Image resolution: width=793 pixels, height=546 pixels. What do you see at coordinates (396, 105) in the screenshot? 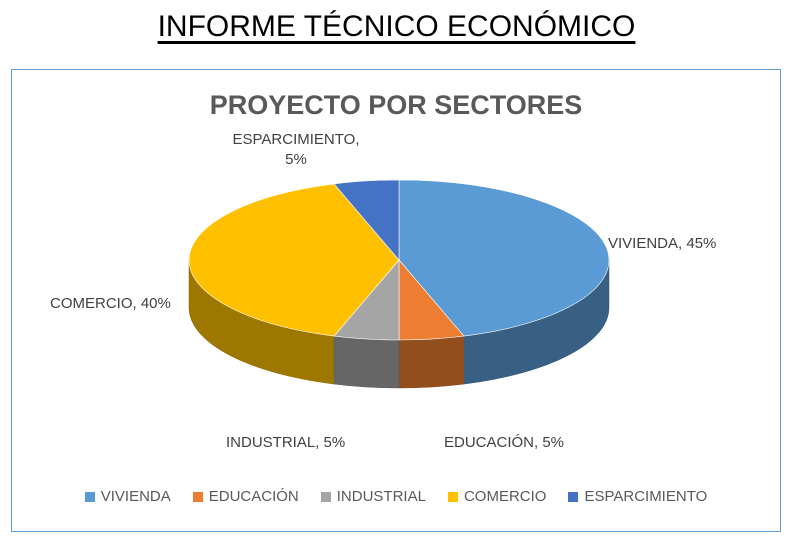
I see `chart-title: PROYECTO POR SECTORES` at bounding box center [396, 105].